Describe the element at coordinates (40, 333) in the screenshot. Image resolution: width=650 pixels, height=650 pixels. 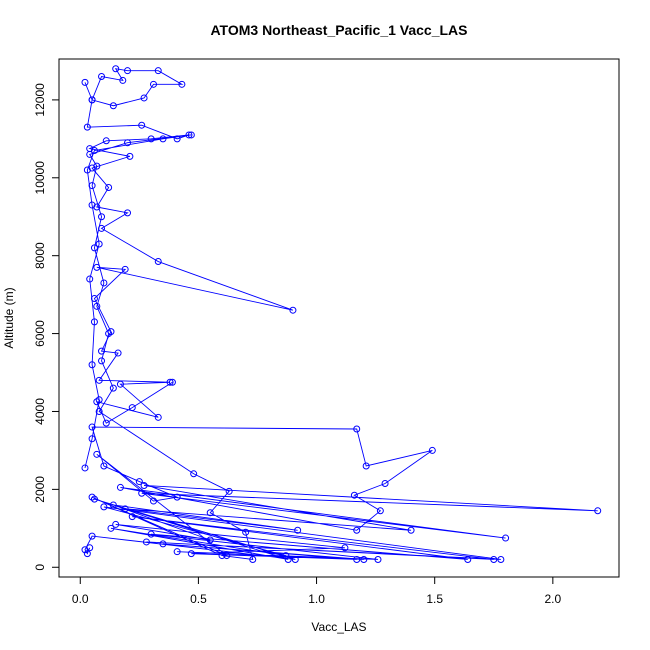
I see `y-tick-label: 6000` at that location.